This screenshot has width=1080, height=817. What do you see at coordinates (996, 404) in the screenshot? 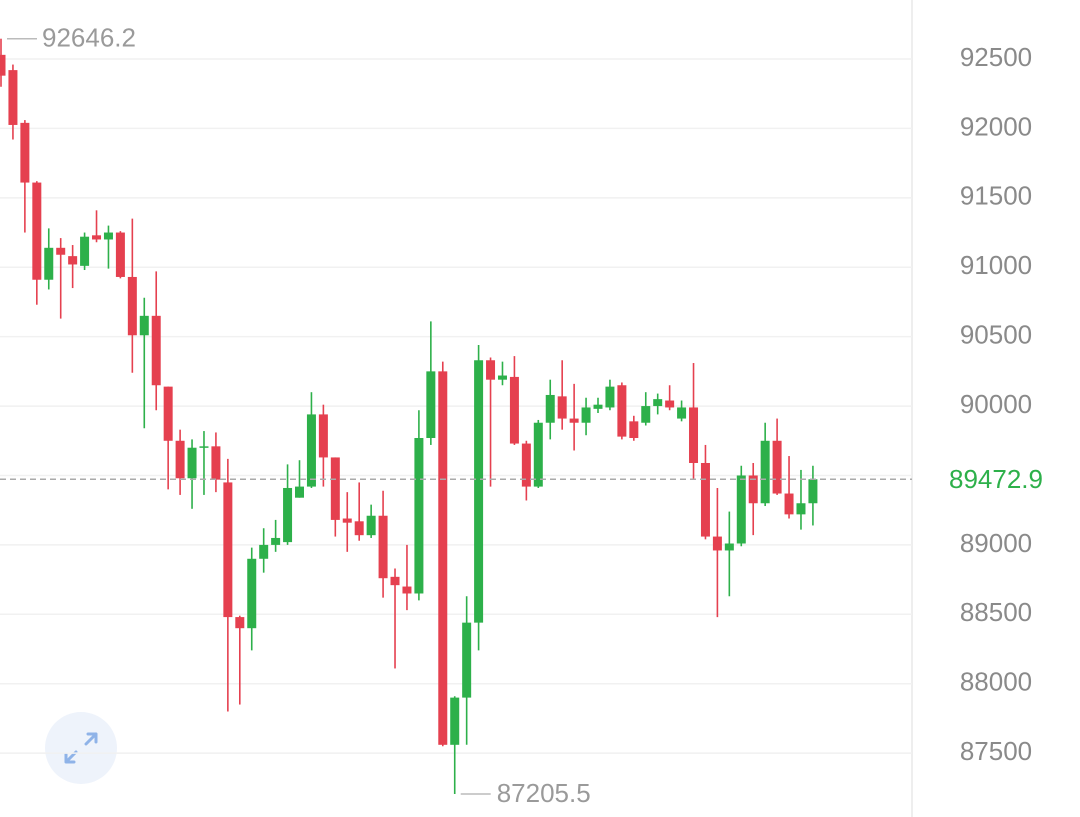
I see `y-tick-label: 90000` at bounding box center [996, 404].